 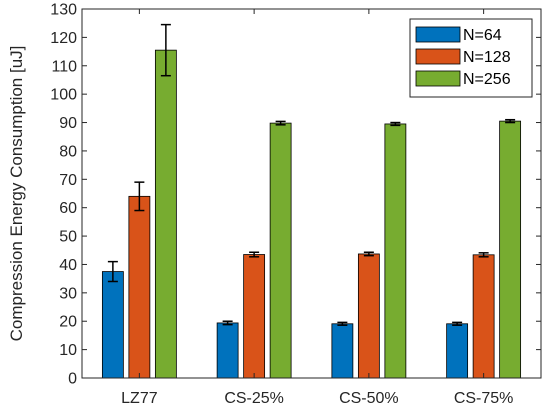 I want to click on y-tick-label: 90, so click(x=68, y=123).